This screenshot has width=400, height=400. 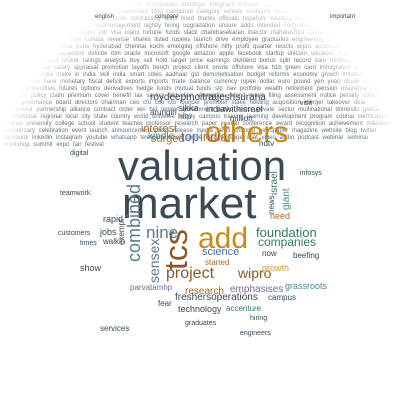 What do you see at coordinates (311, 173) in the screenshot?
I see `word-infosys: infosys` at bounding box center [311, 173].